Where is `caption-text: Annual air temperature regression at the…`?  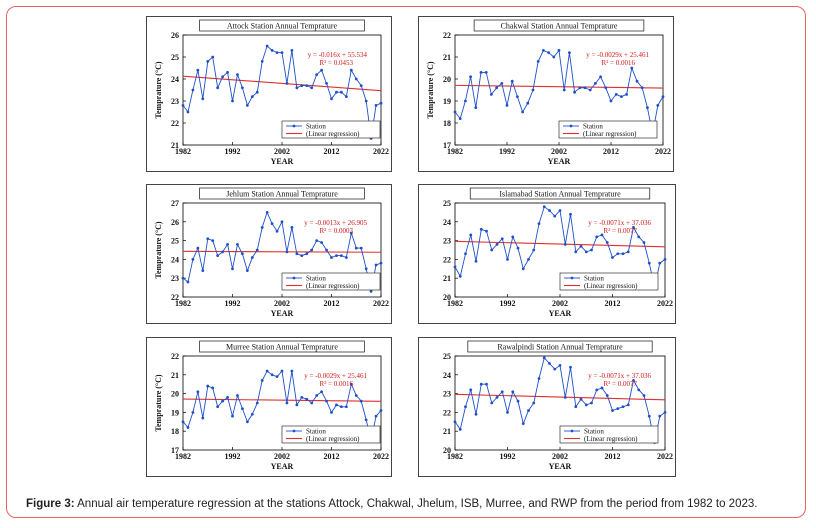
caption-text: Annual air temperature regression at the… is located at coordinates (416, 504).